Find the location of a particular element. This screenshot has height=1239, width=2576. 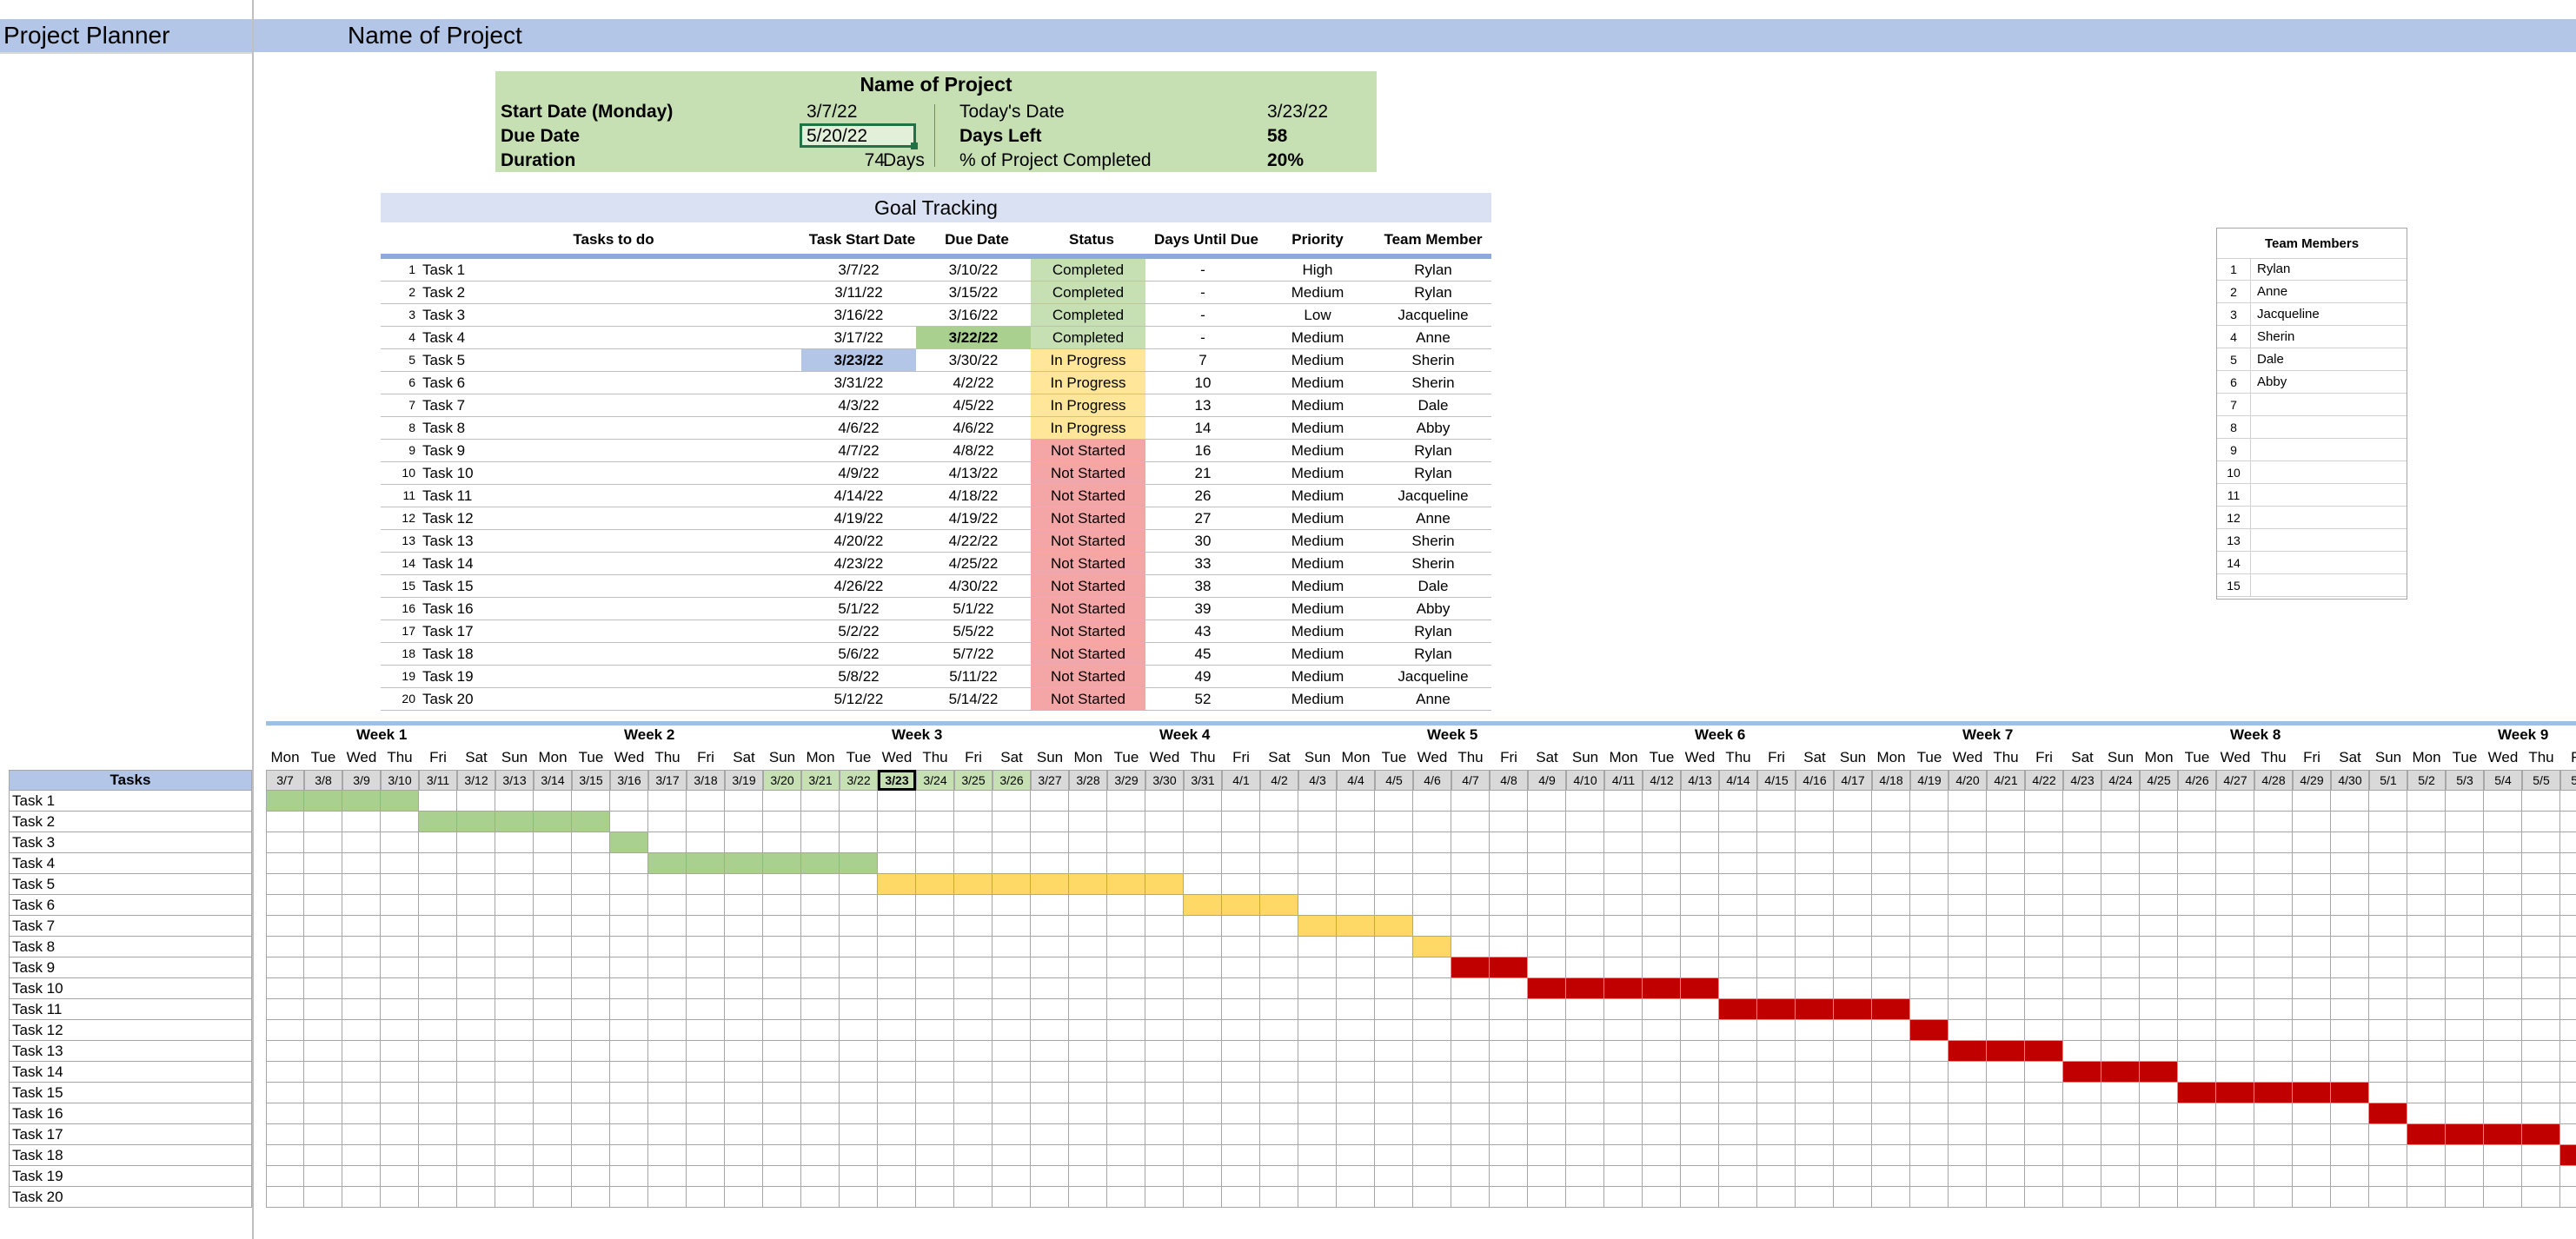

team-member-row: 14 is located at coordinates (2312, 563).